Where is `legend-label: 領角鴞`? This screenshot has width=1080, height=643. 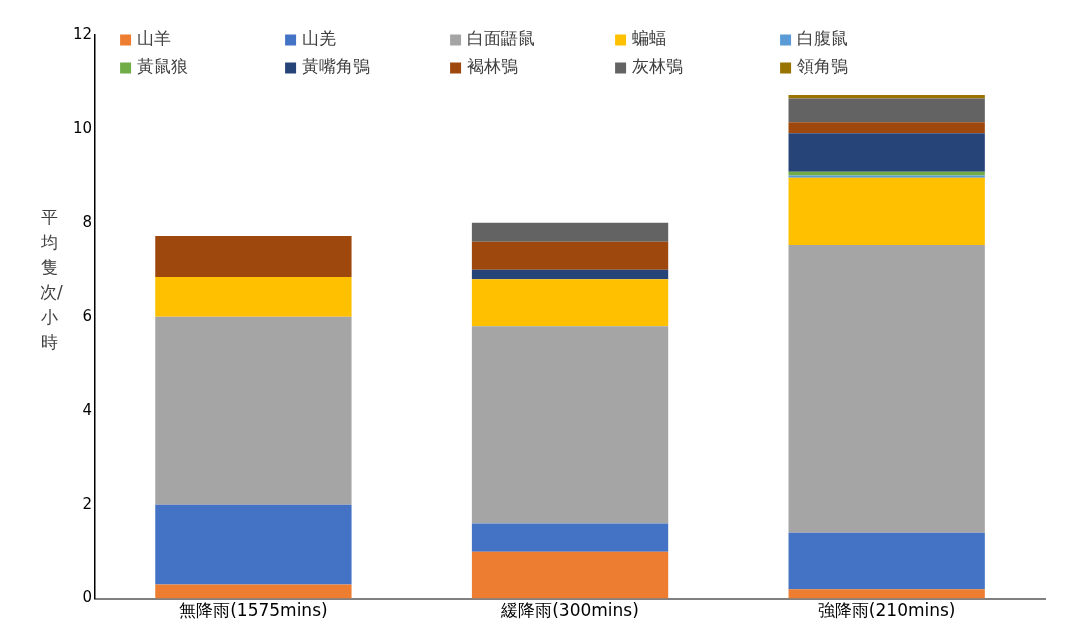
legend-label: 領角鴞 is located at coordinates (823, 66).